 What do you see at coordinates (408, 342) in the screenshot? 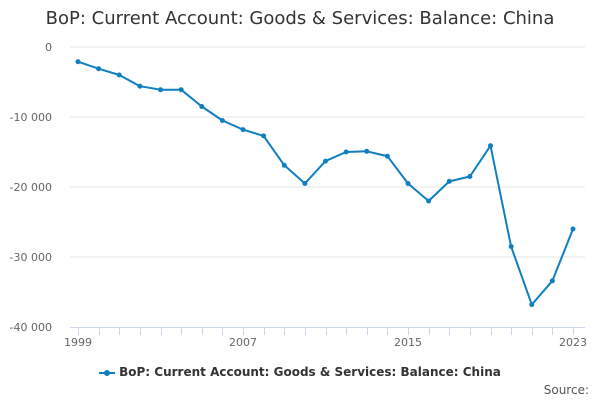
I see `x-tick-label: 2015` at bounding box center [408, 342].